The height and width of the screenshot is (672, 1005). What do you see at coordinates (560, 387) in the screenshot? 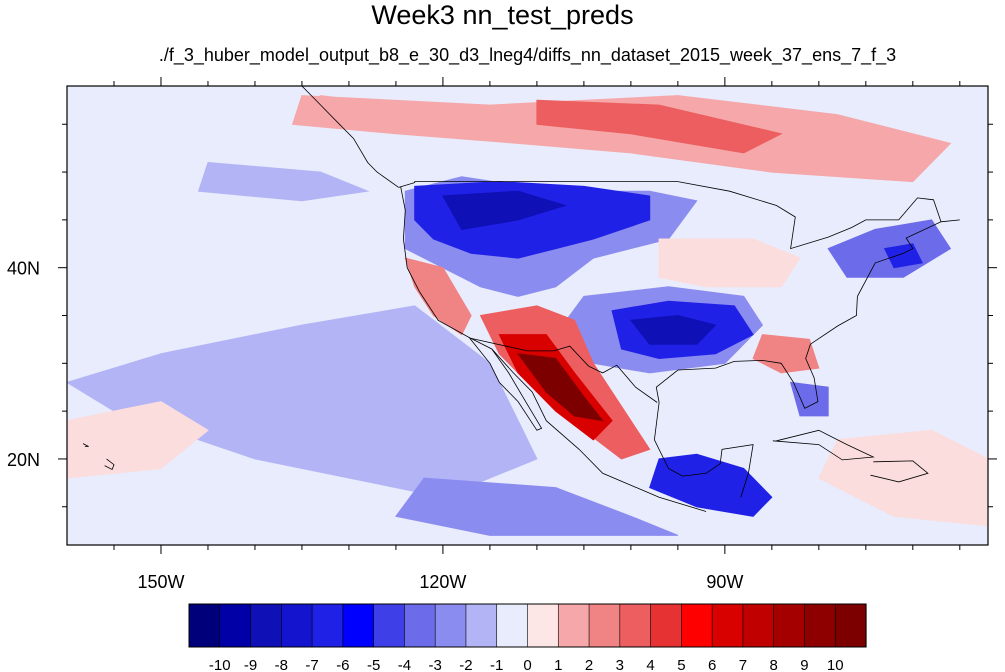
I see `field-region-southwest-warm-core` at bounding box center [560, 387].